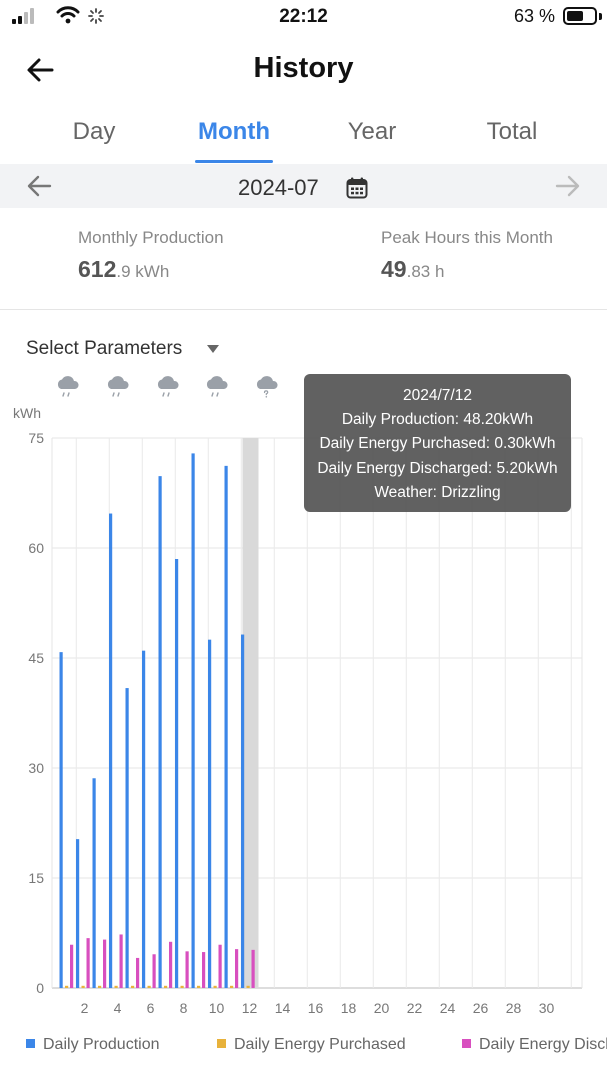  Describe the element at coordinates (213, 349) in the screenshot. I see `chevron-down-icon` at that location.